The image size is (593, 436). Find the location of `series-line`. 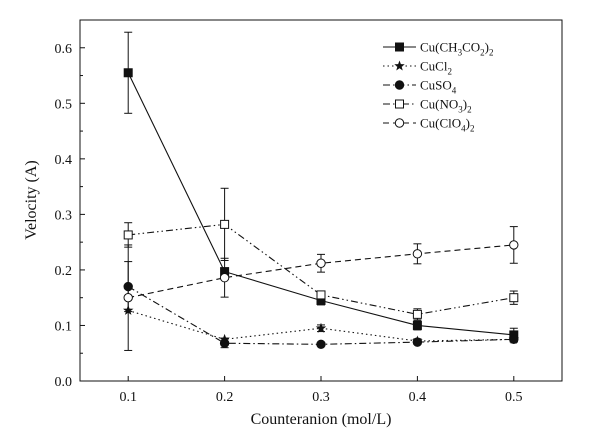

series-line is located at coordinates (321, 269).